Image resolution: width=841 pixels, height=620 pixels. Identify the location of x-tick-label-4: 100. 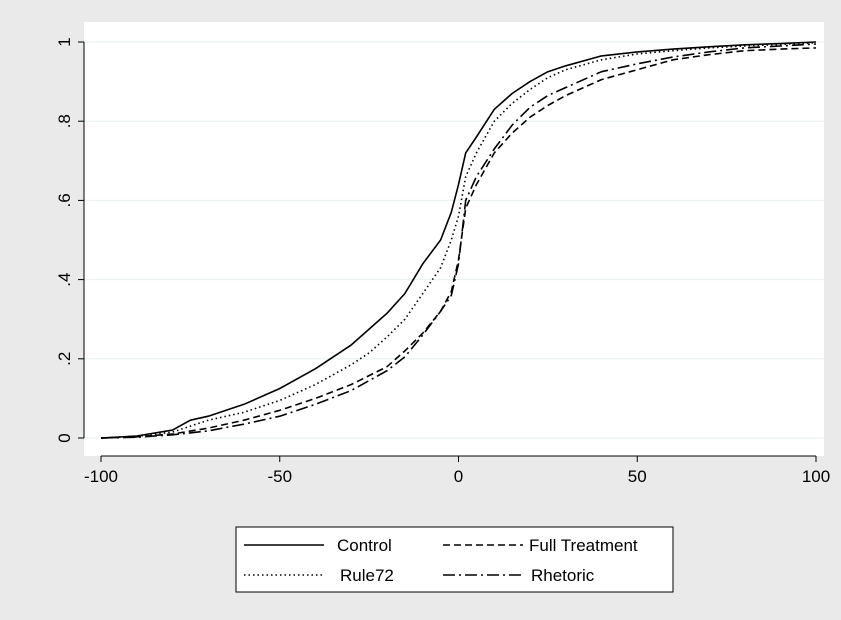
(816, 476).